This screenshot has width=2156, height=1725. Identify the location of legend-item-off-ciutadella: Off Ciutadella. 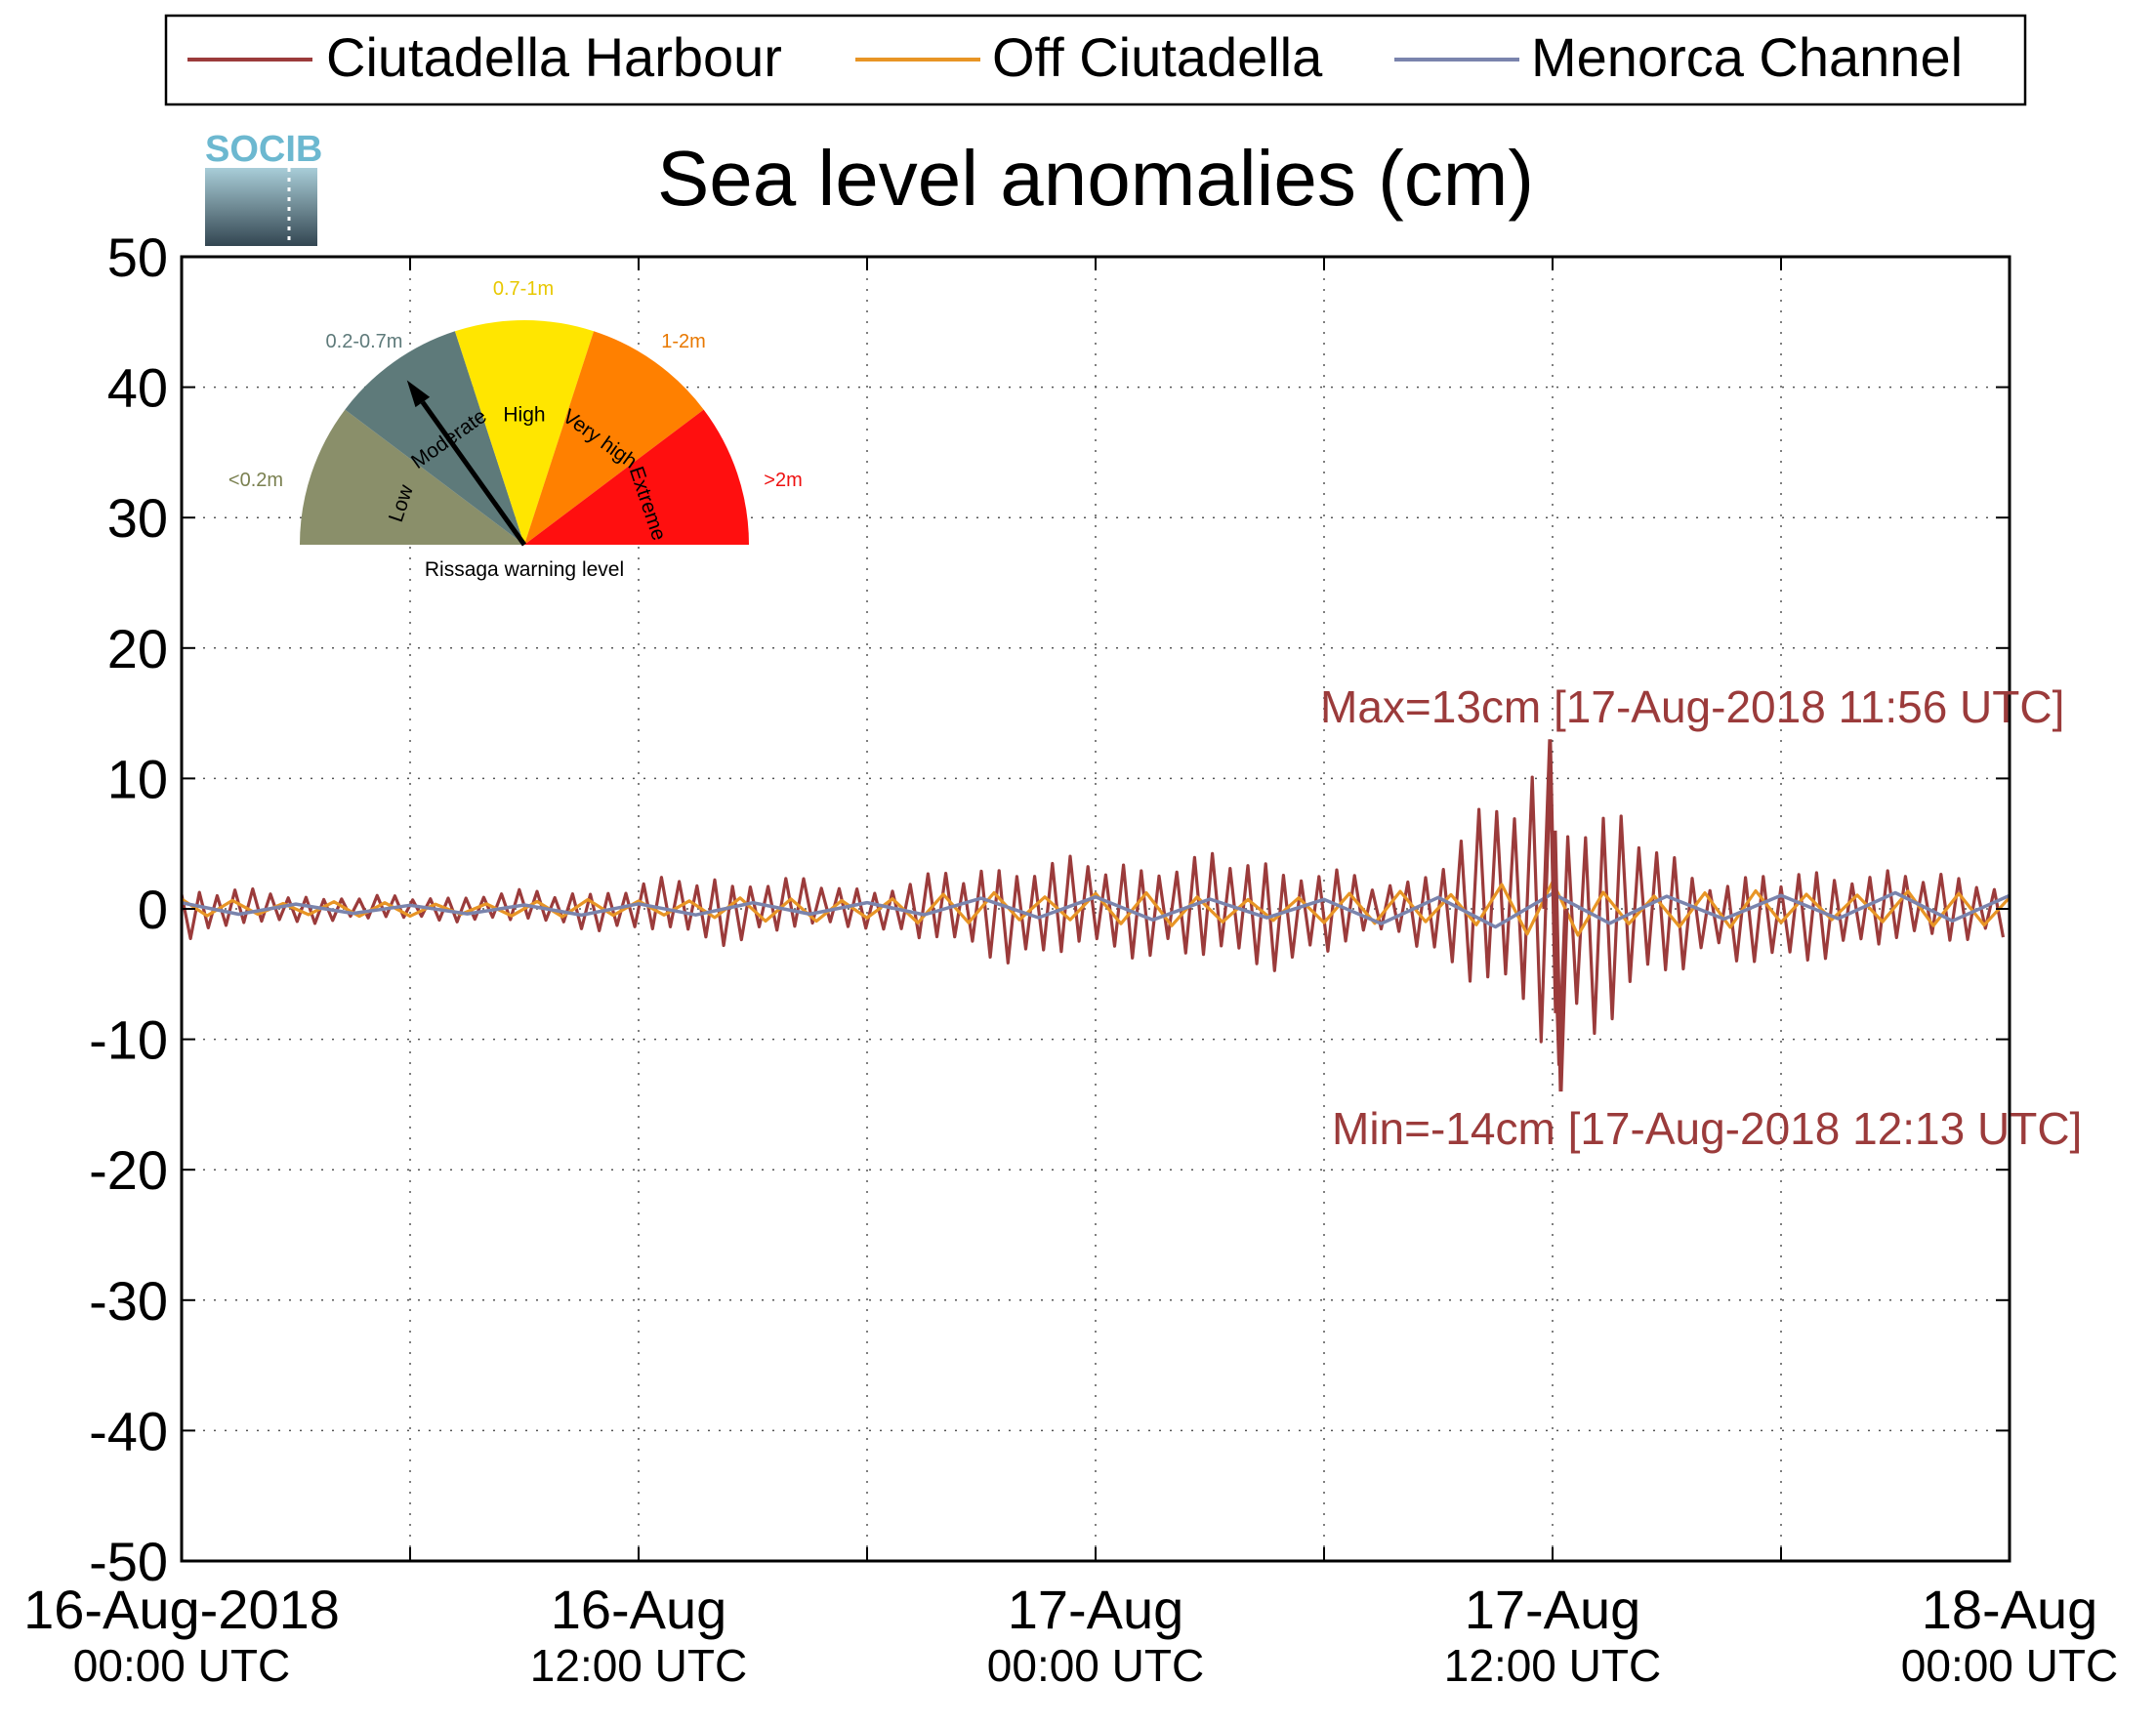
(1089, 57).